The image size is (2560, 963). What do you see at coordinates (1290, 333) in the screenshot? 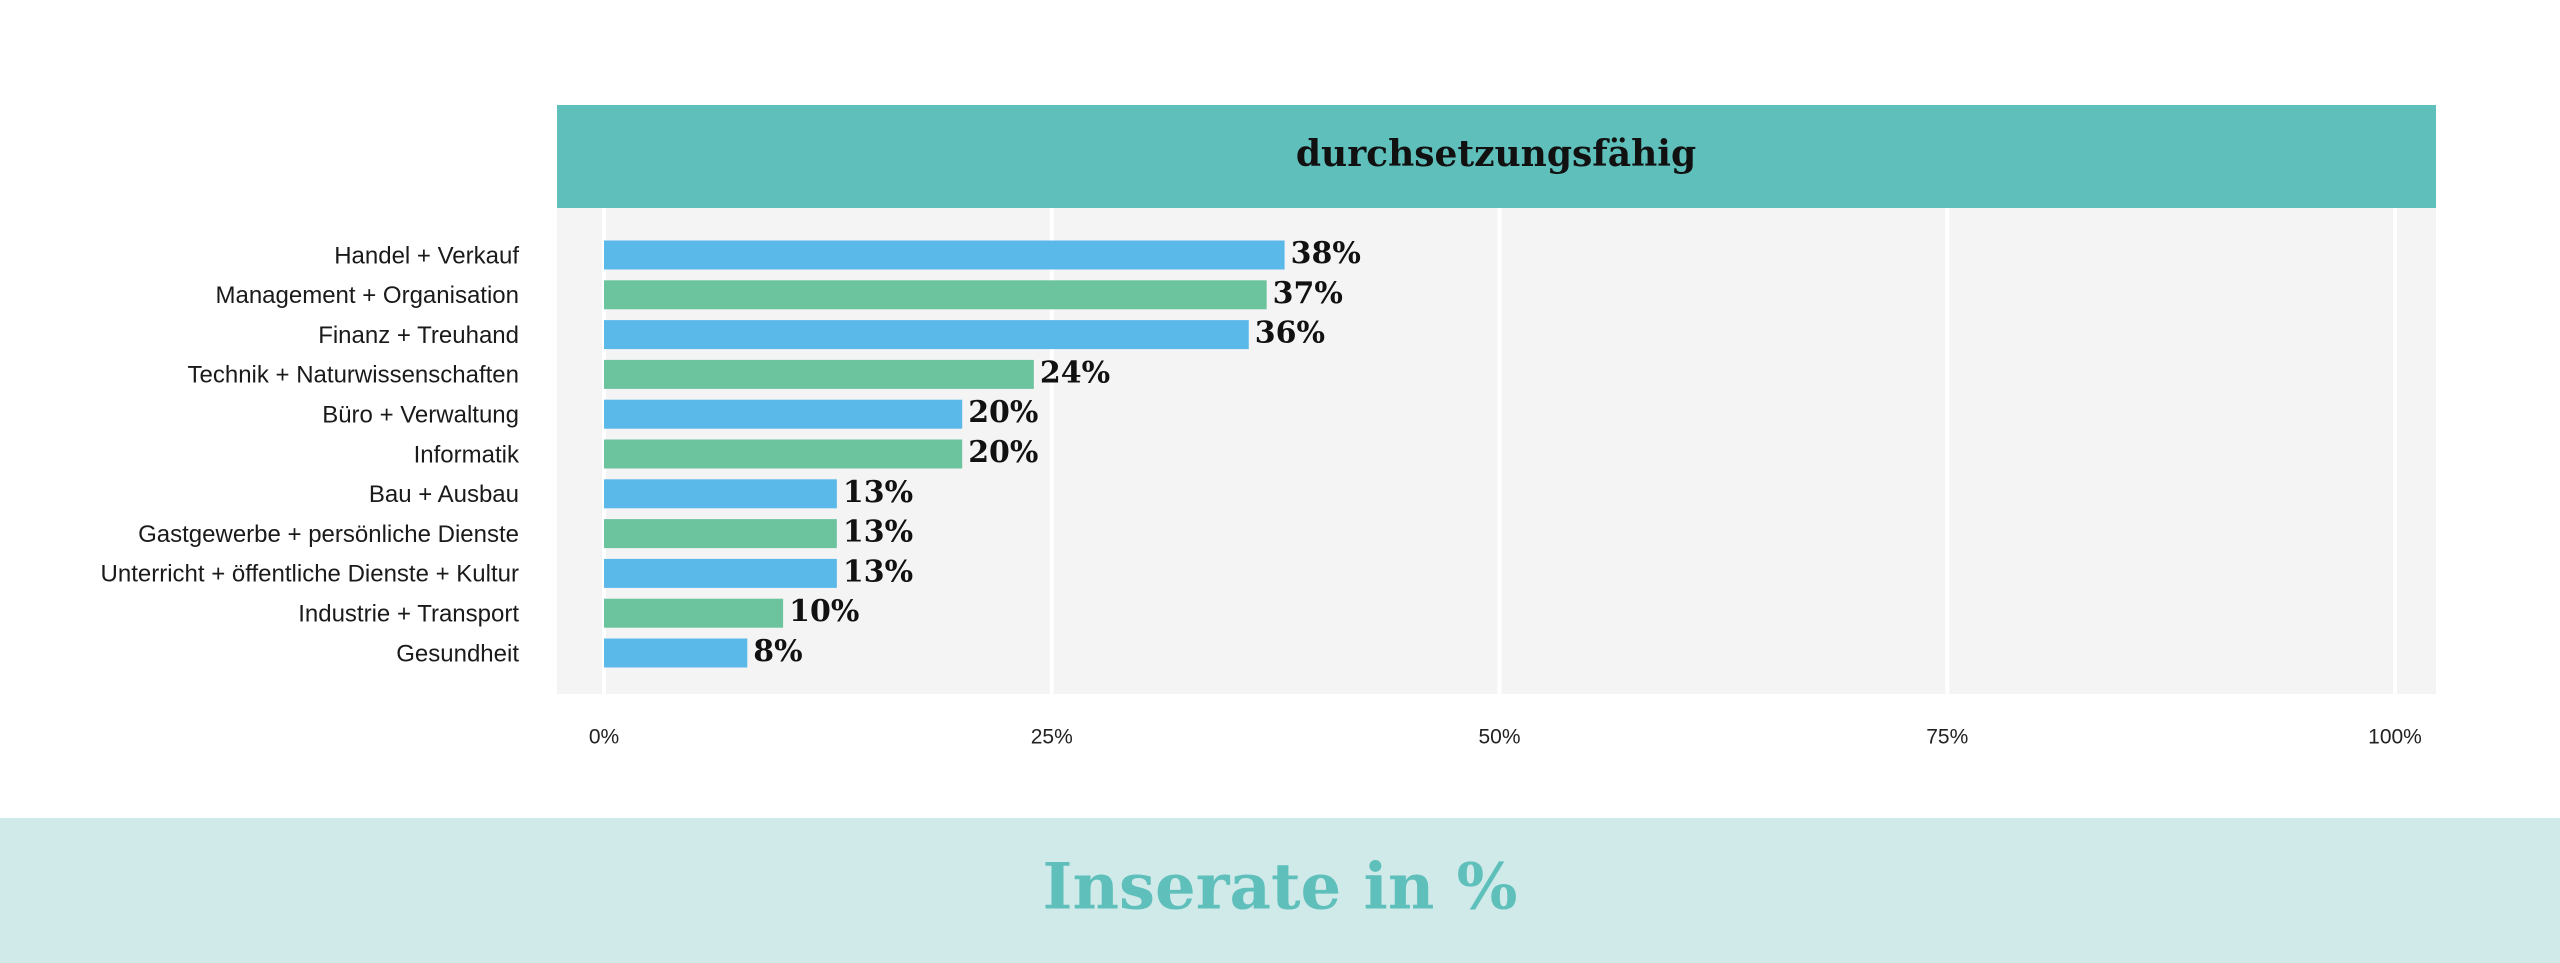
I see `value-label: 36%` at bounding box center [1290, 333].